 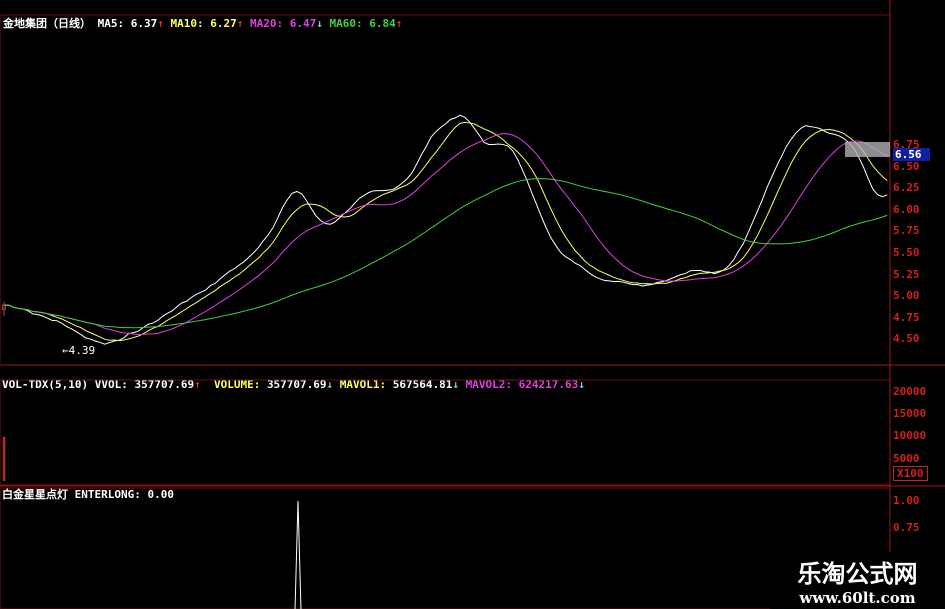 What do you see at coordinates (906, 144) in the screenshot?
I see `y-tick-label: 6.75` at bounding box center [906, 144].